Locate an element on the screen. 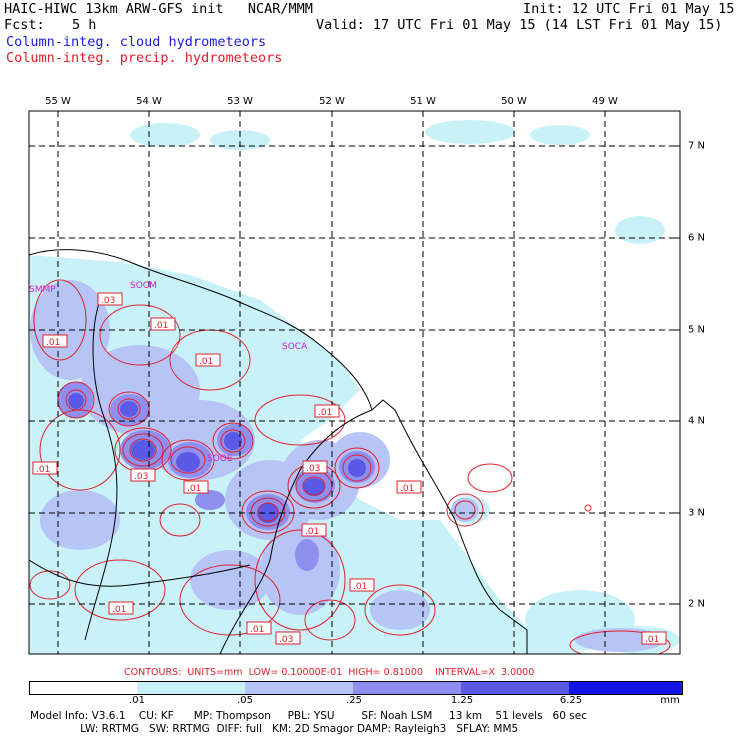 Image resolution: width=740 pixels, height=740 pixels. station-label: SMMP is located at coordinates (42, 290).